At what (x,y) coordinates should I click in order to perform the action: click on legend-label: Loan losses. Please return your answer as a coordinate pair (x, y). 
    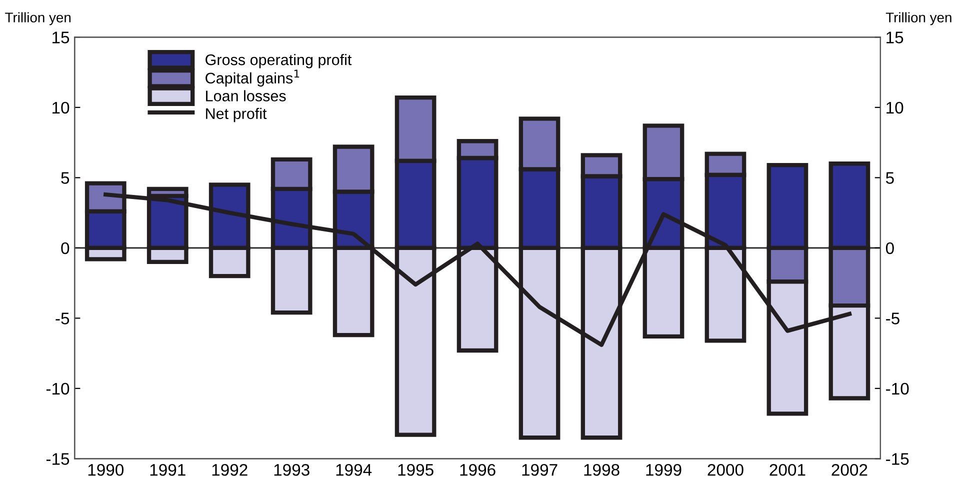
    Looking at the image, I should click on (246, 96).